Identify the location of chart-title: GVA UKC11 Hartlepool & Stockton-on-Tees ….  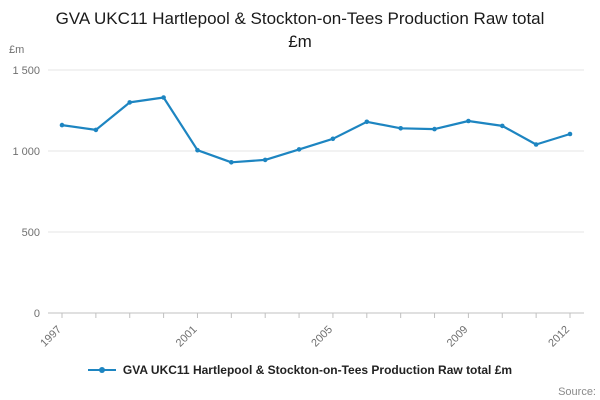
(300, 30).